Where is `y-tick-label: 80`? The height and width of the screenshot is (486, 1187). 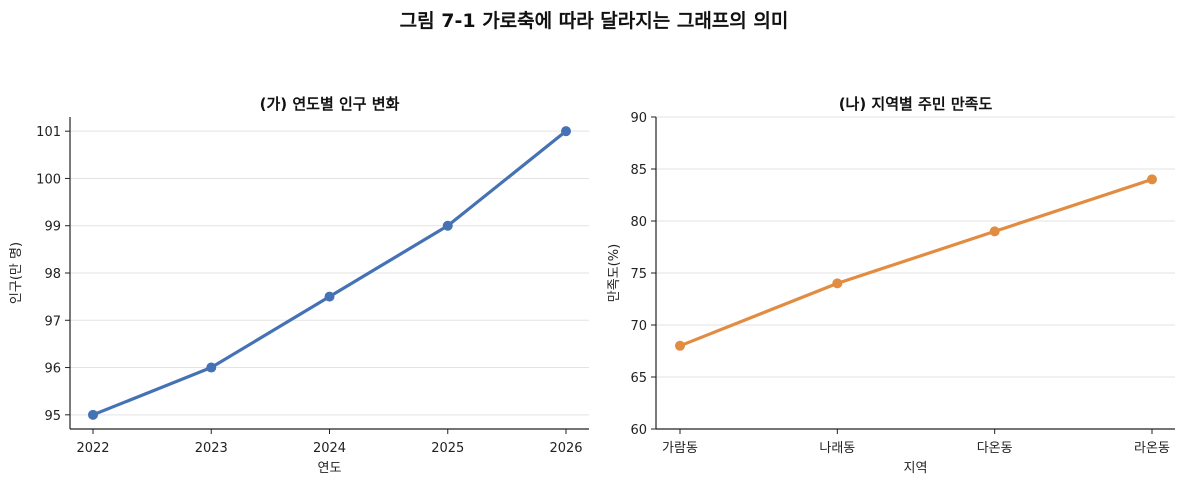 y-tick-label: 80 is located at coordinates (638, 222).